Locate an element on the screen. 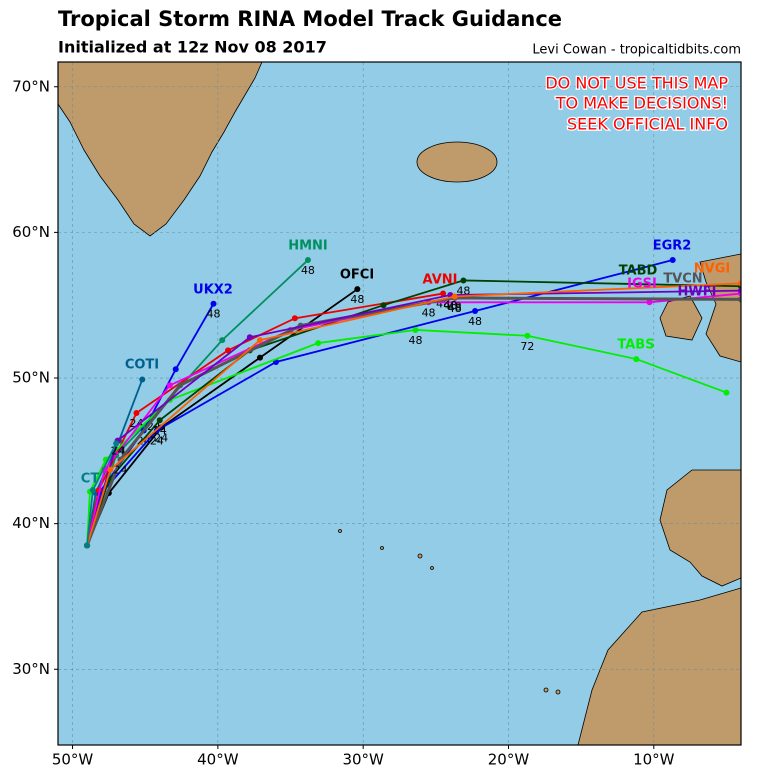 The height and width of the screenshot is (768, 768). warning: DO NOT USE THIS MAP is located at coordinates (636, 83).